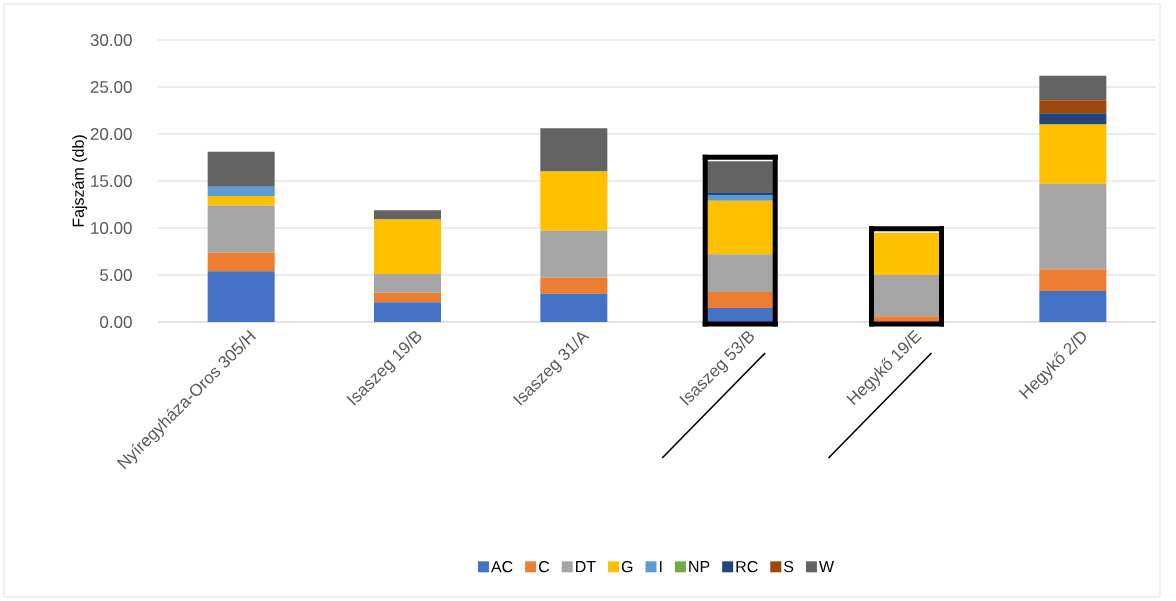 Image resolution: width=1176 pixels, height=601 pixels. I want to click on legend-label: I, so click(660, 567).